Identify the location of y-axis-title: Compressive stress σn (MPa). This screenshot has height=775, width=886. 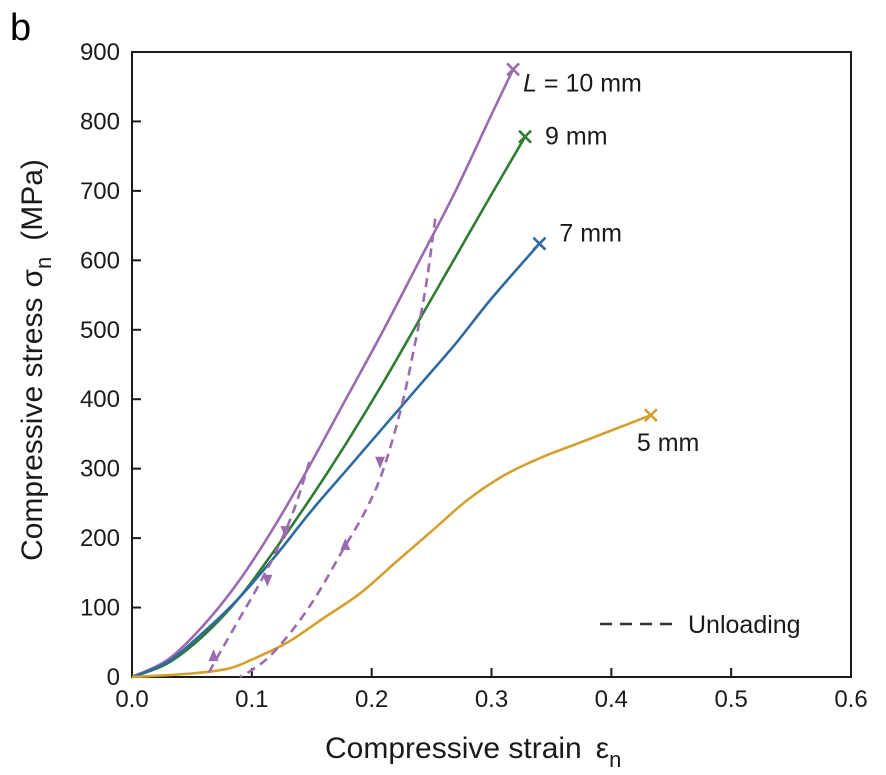
(36, 360).